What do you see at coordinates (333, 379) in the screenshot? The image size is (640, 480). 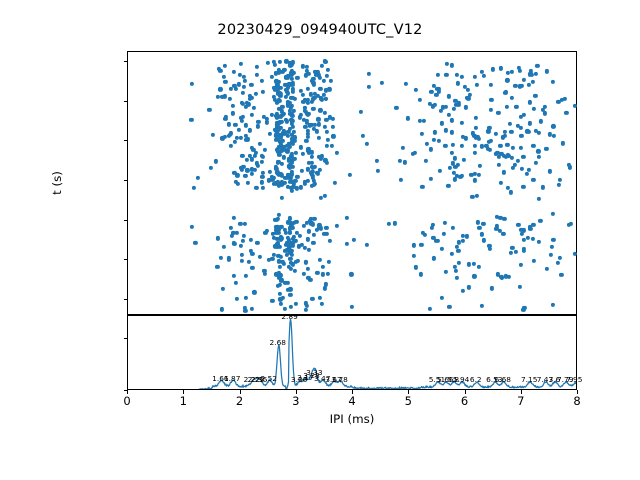 I see `peak-label: 3.67` at bounding box center [333, 379].